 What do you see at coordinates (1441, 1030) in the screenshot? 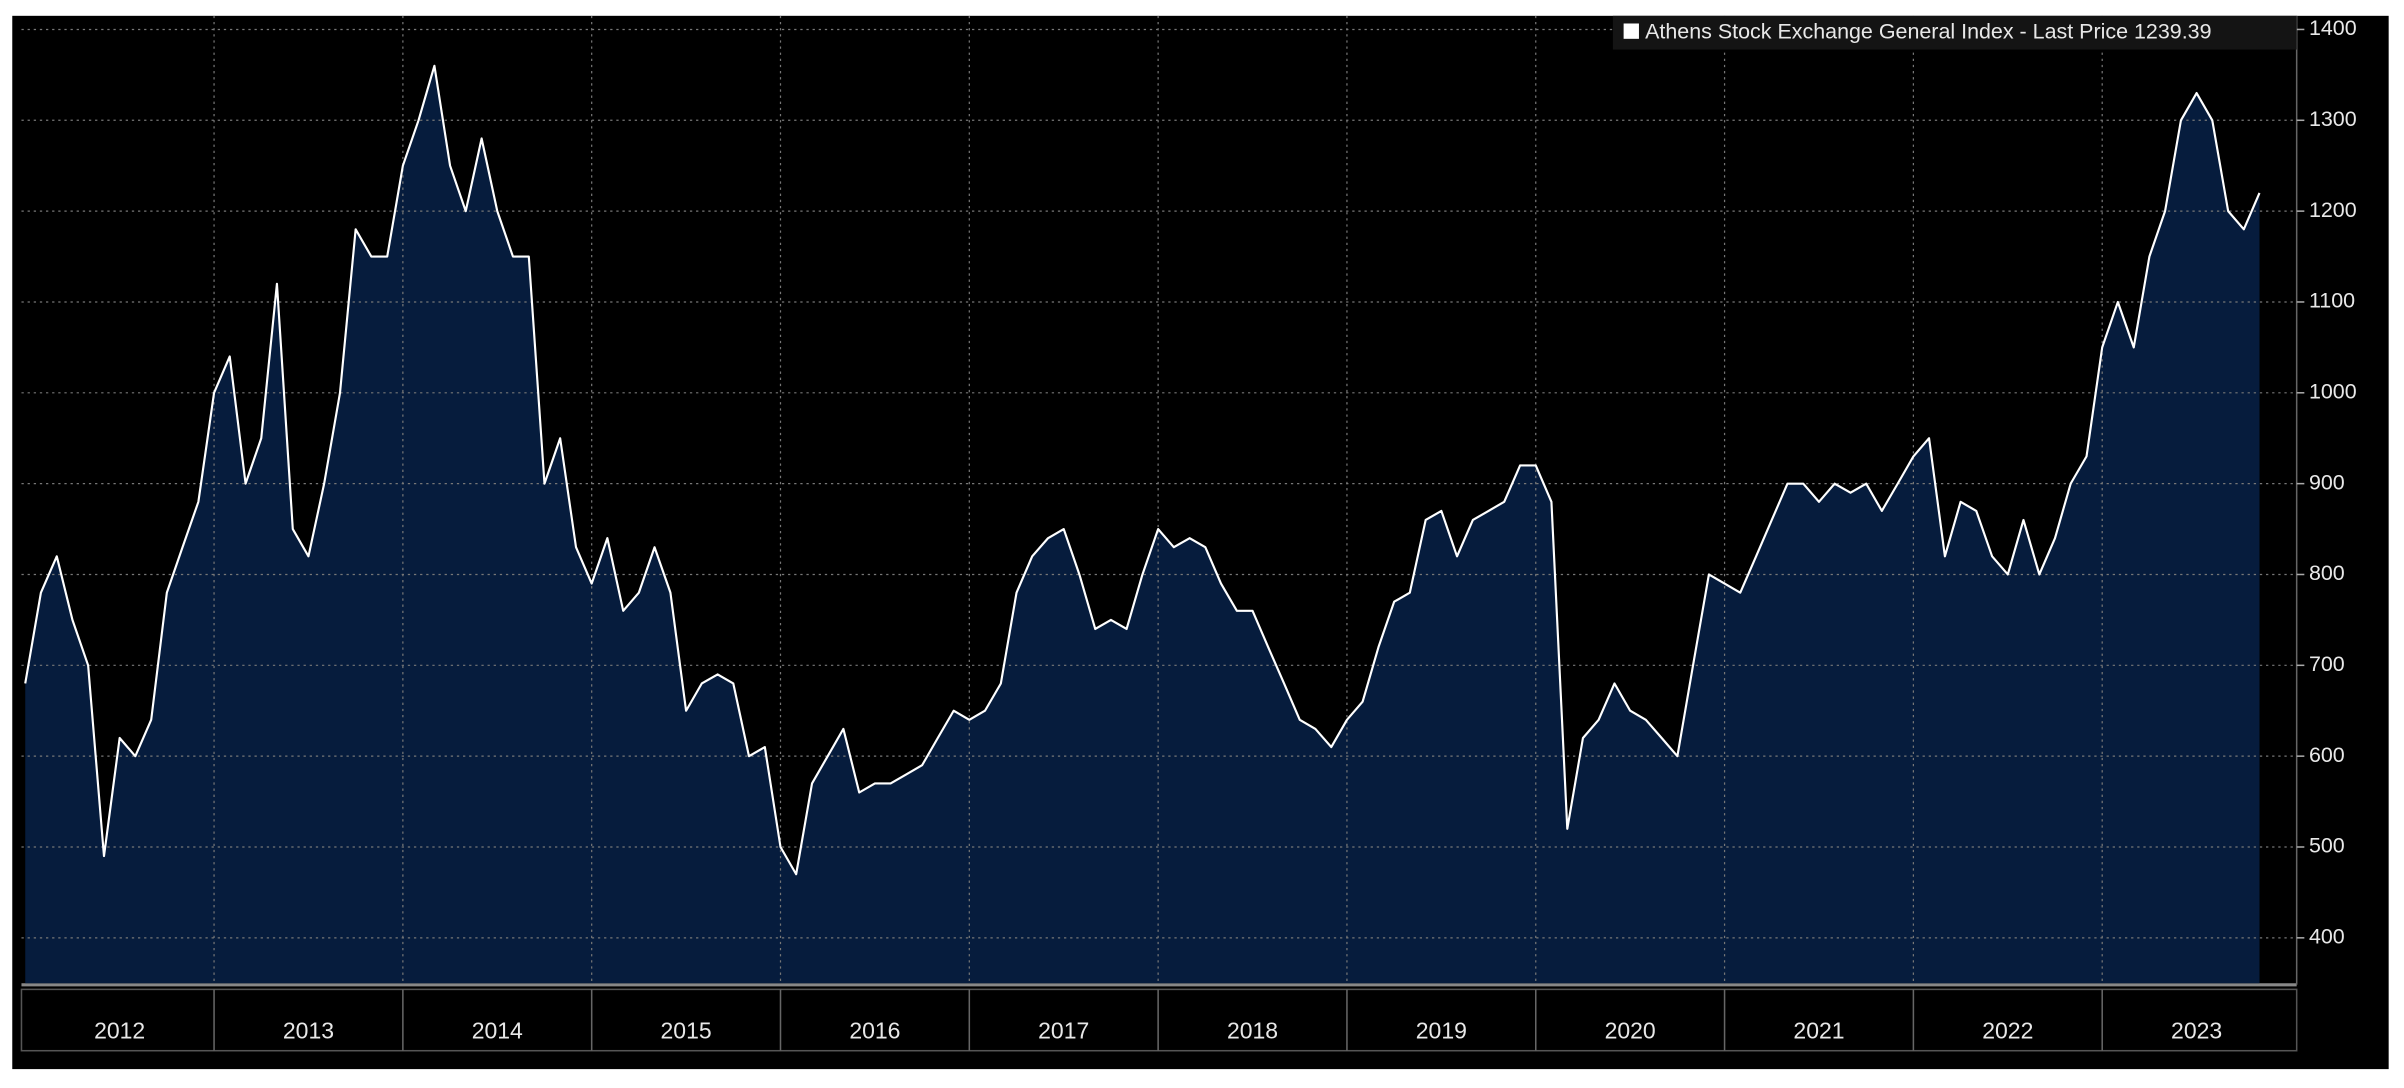
I see `x-tick-label: 2019` at bounding box center [1441, 1030].